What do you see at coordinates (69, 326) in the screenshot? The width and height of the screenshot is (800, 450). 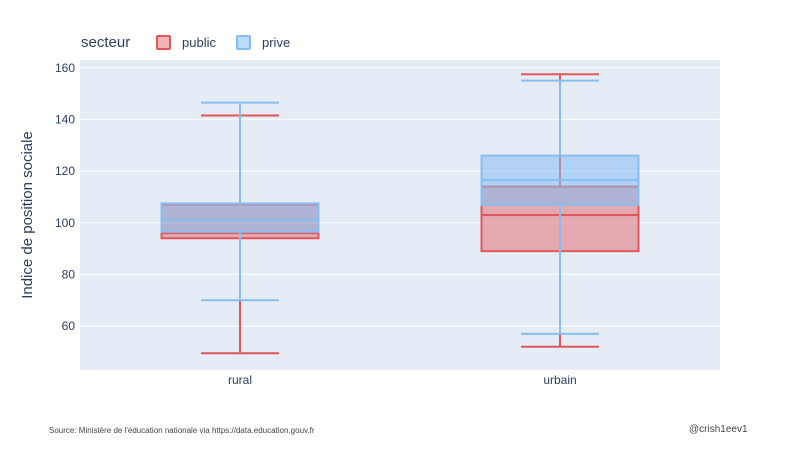 I see `y-tick-label: 60` at bounding box center [69, 326].